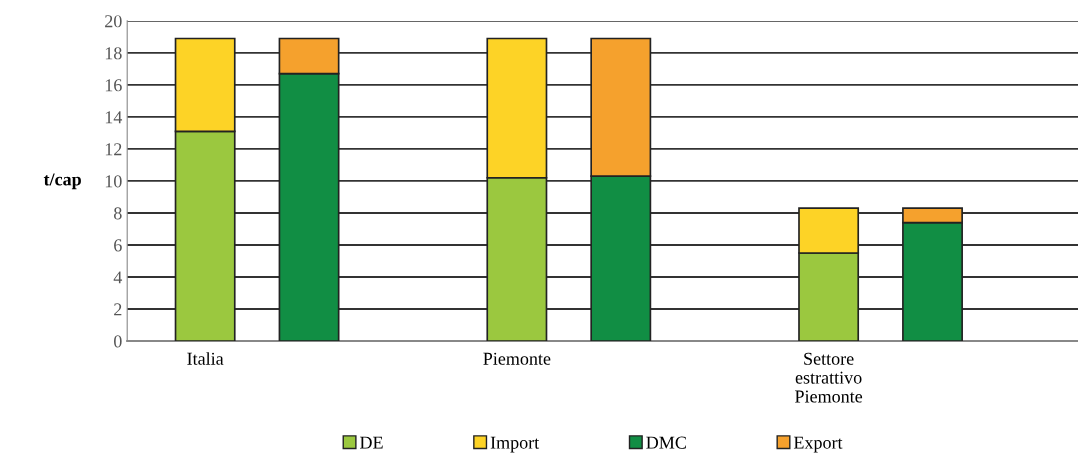 This screenshot has height=464, width=1078. What do you see at coordinates (62, 181) in the screenshot?
I see `y-axis-title: t/cap` at bounding box center [62, 181].